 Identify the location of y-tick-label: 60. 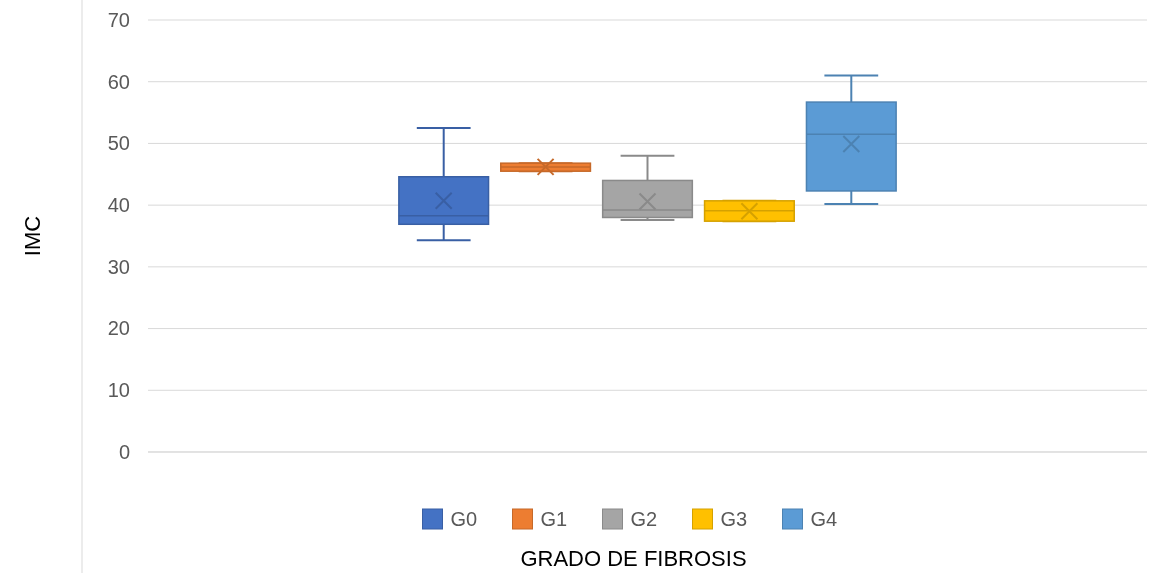
(118, 81).